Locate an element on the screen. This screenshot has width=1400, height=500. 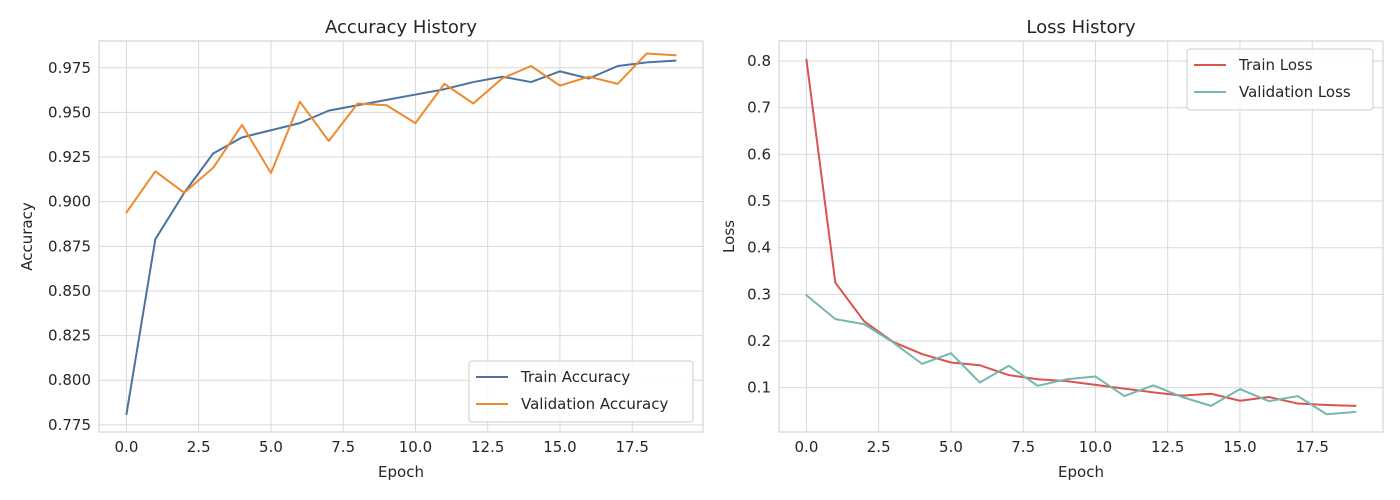
y-tick-label: 0.825 is located at coordinates (69, 336).